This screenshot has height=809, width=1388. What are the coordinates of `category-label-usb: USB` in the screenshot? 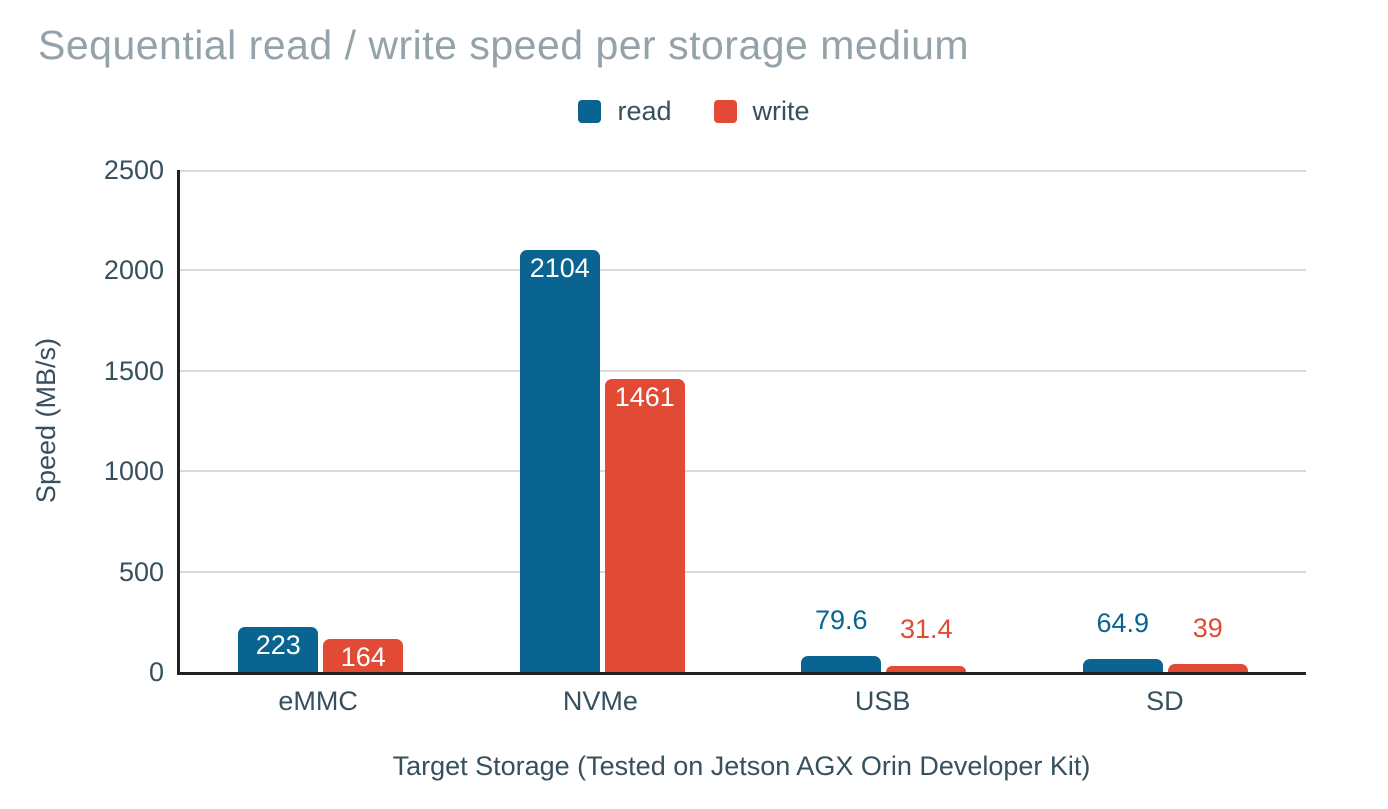 It's located at (882, 701).